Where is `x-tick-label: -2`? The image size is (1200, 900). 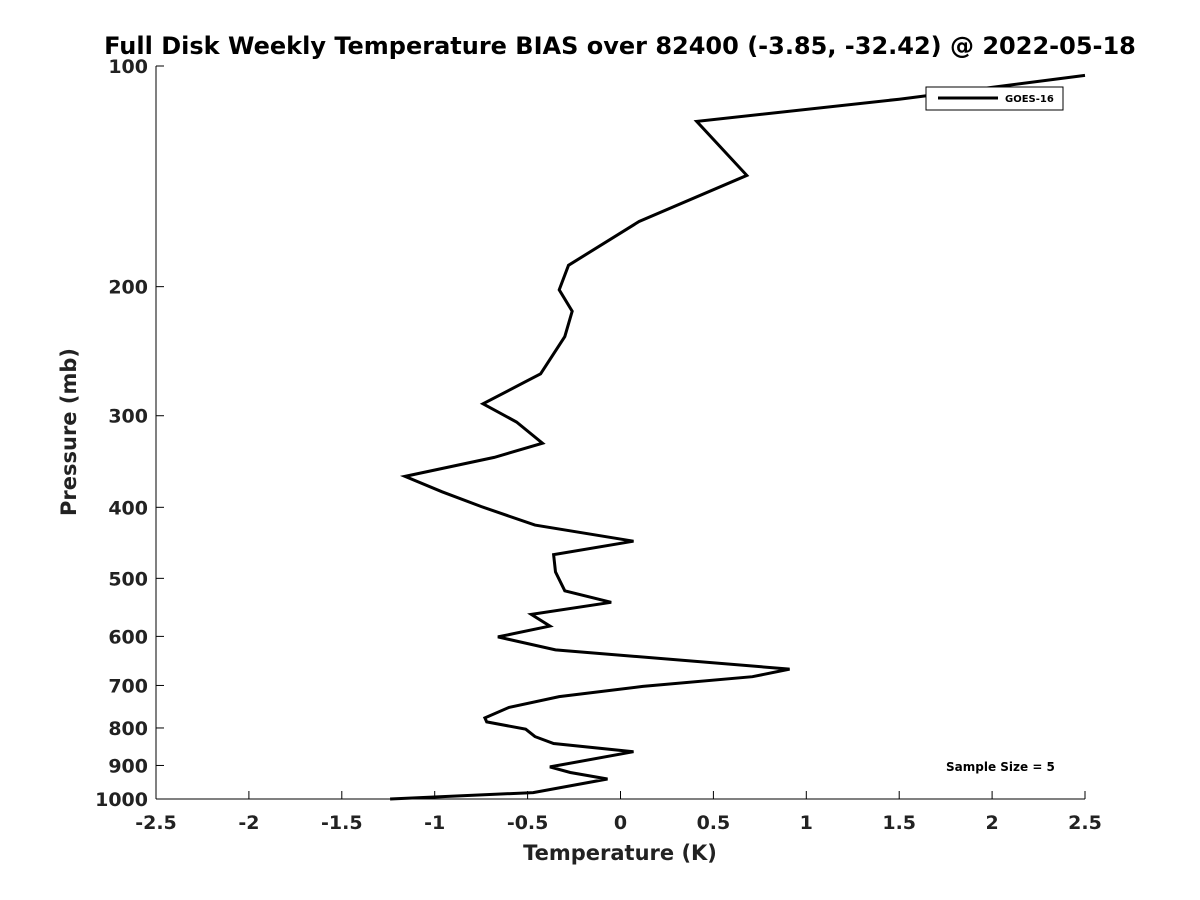 x-tick-label: -2 is located at coordinates (248, 823).